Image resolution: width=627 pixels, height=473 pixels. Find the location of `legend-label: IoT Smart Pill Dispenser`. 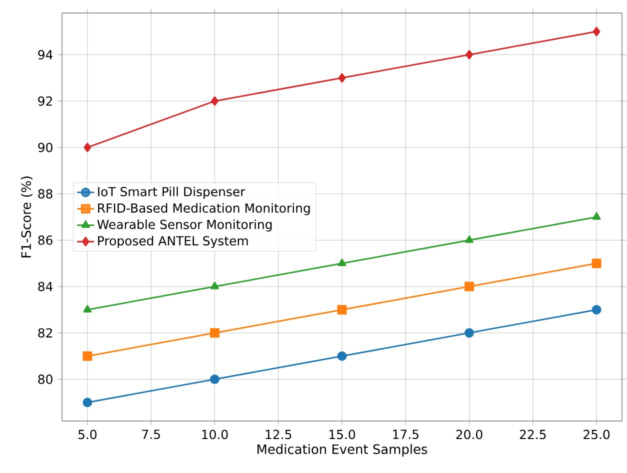

legend-label: IoT Smart Pill Dispenser is located at coordinates (172, 192).